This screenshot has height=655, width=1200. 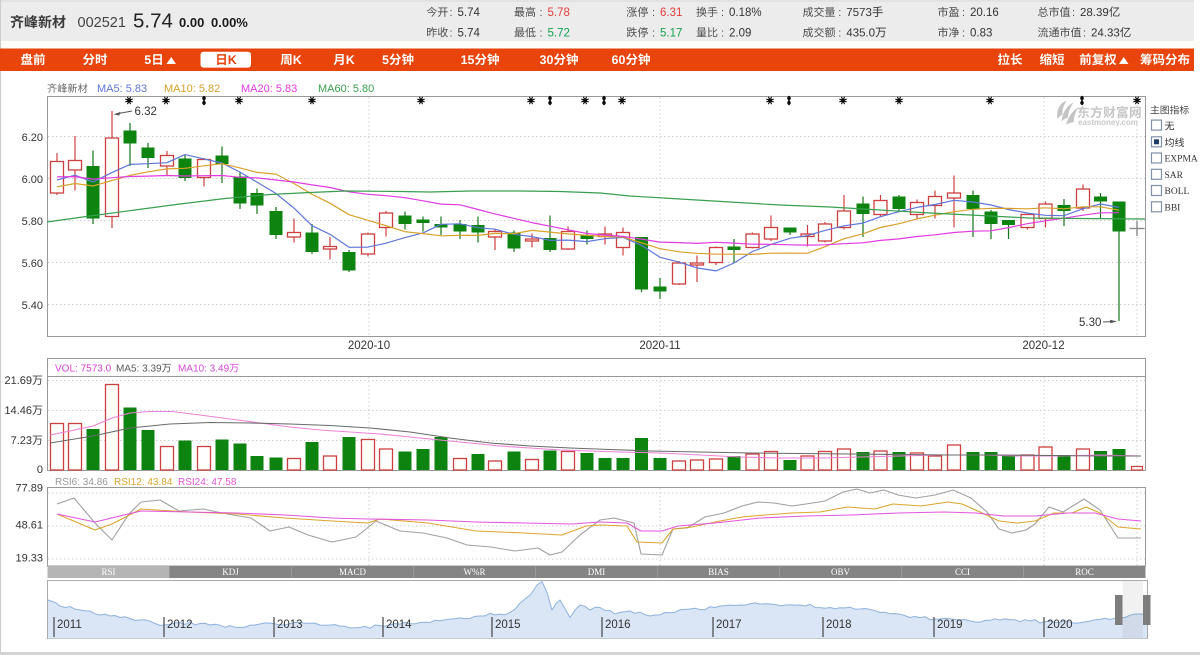 What do you see at coordinates (180, 625) in the screenshot?
I see `svg-text: 2012` at bounding box center [180, 625].